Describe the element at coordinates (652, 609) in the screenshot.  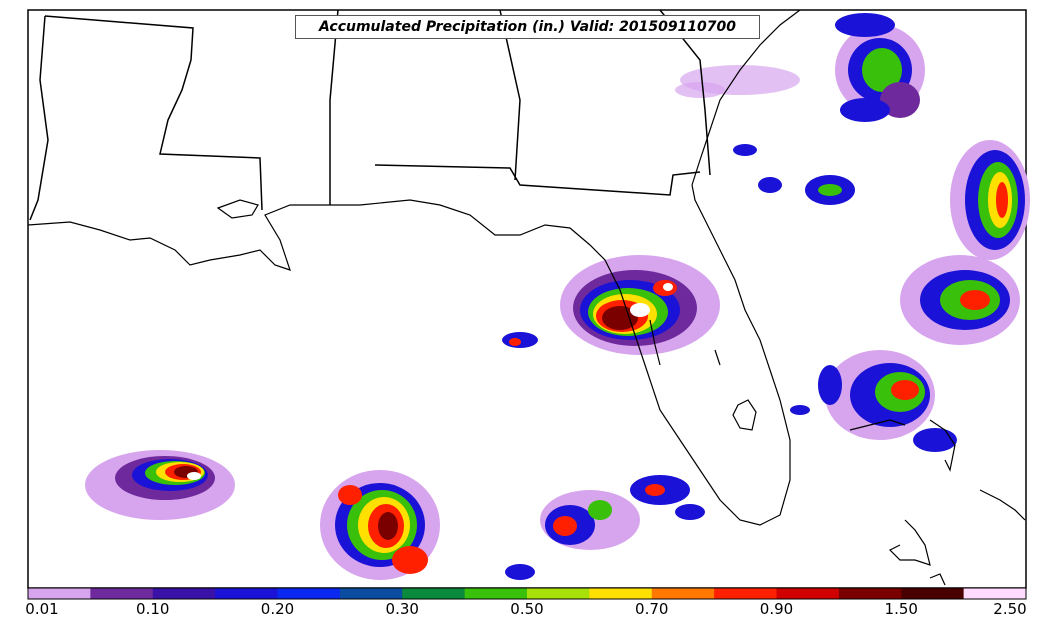
I see `colorbar-tick-label: 0.70` at that location.